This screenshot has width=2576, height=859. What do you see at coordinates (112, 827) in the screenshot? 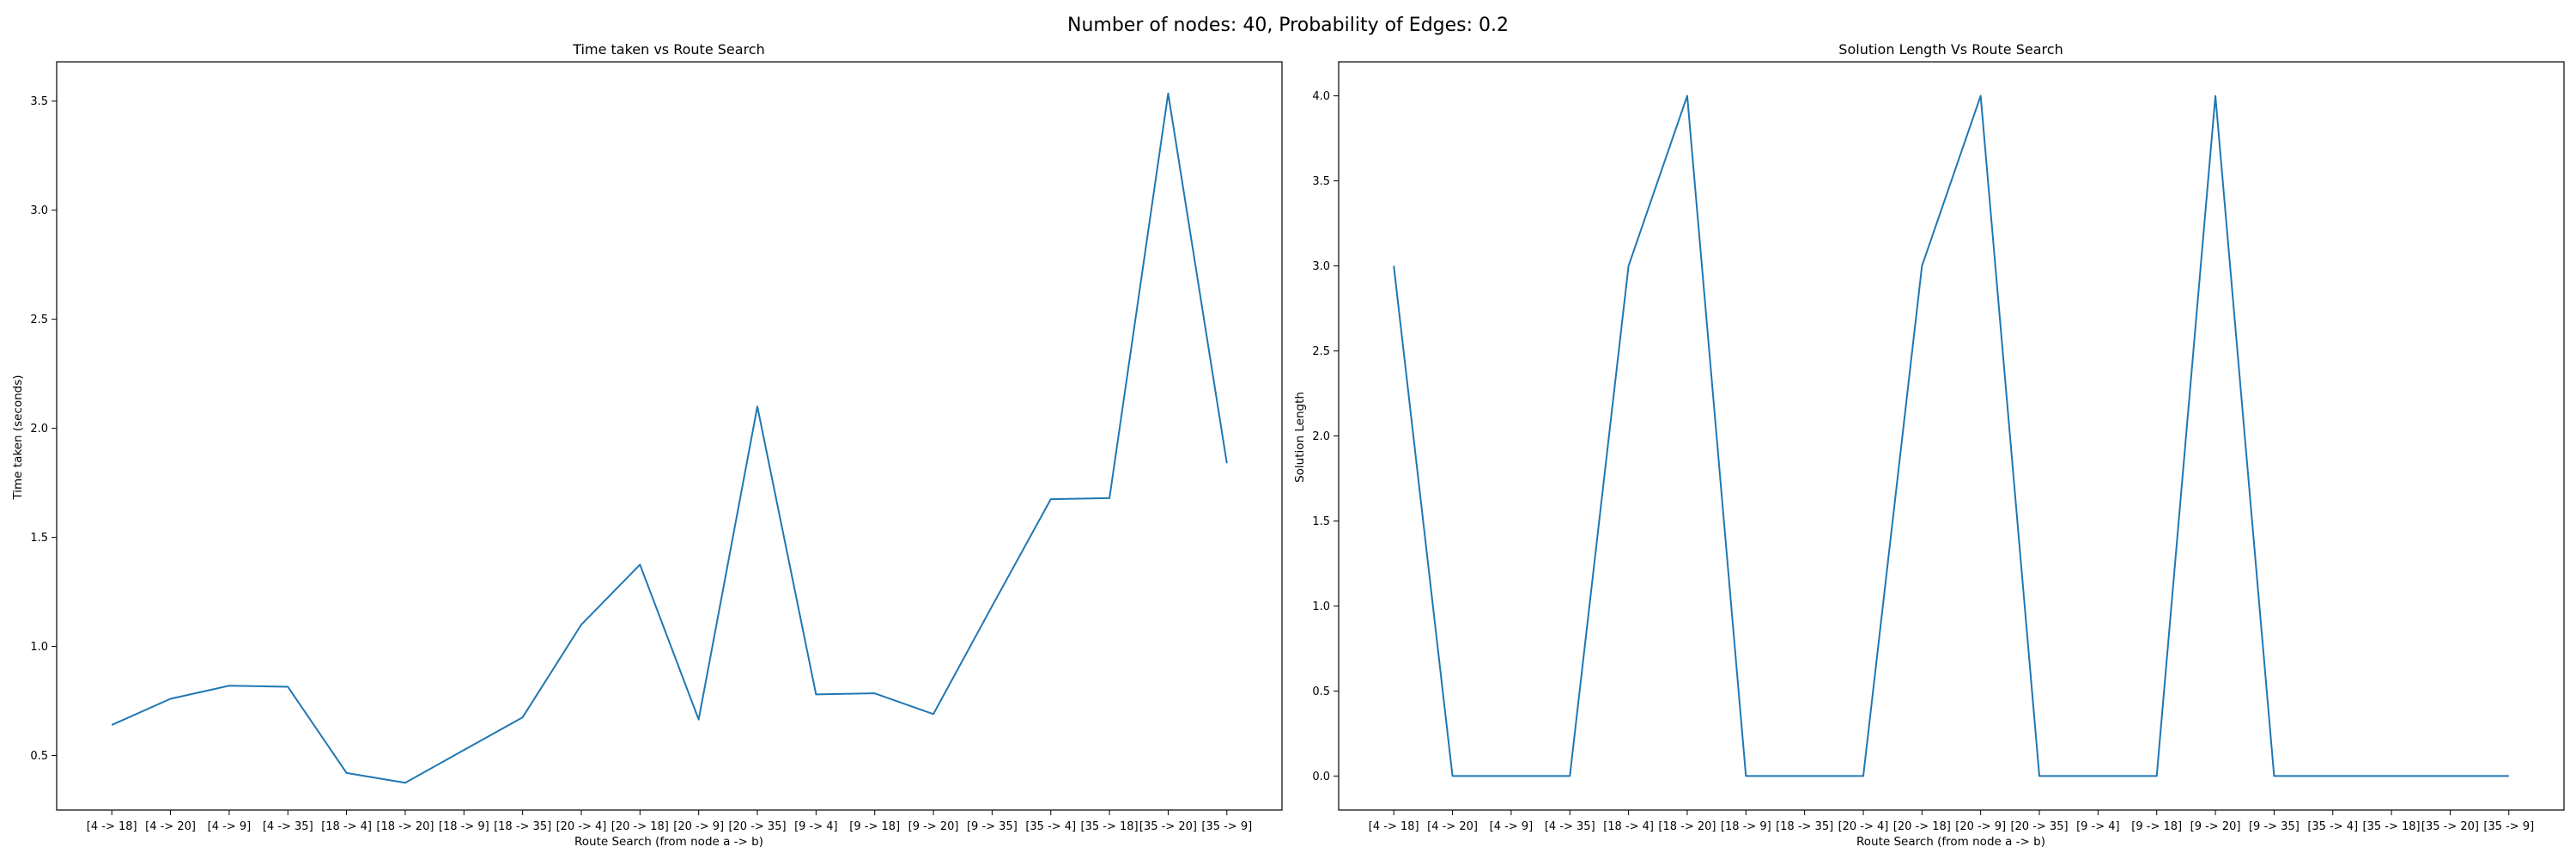
I see `time-x-tick-label: [4 -> 18]` at bounding box center [112, 827].